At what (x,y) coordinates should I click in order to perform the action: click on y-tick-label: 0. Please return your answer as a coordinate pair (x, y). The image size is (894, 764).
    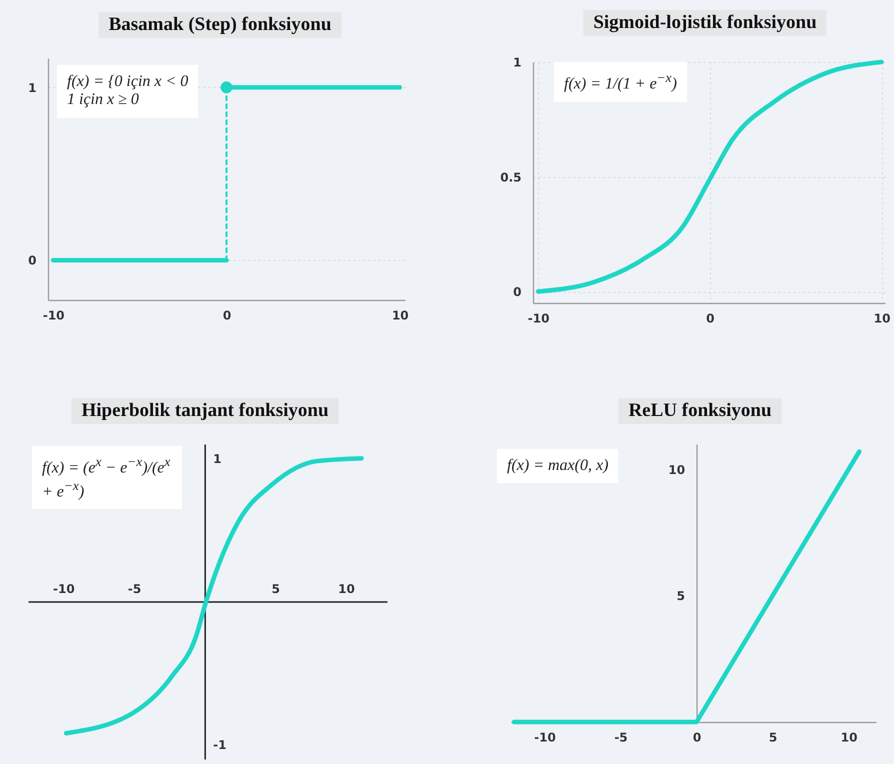
    Looking at the image, I should click on (517, 292).